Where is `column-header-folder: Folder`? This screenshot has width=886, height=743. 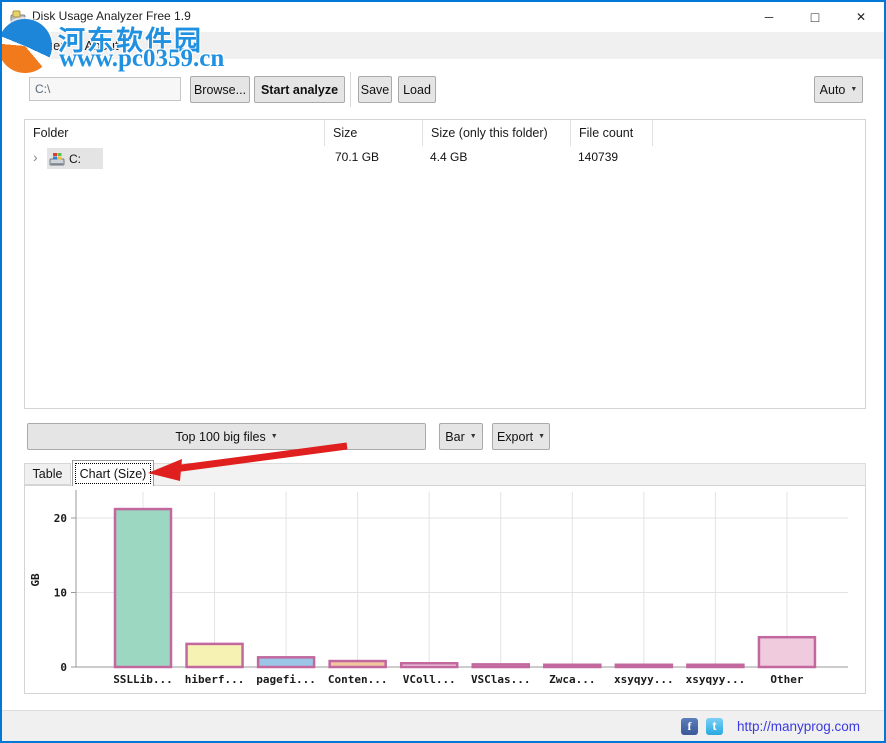
column-header-folder: Folder is located at coordinates (175, 133).